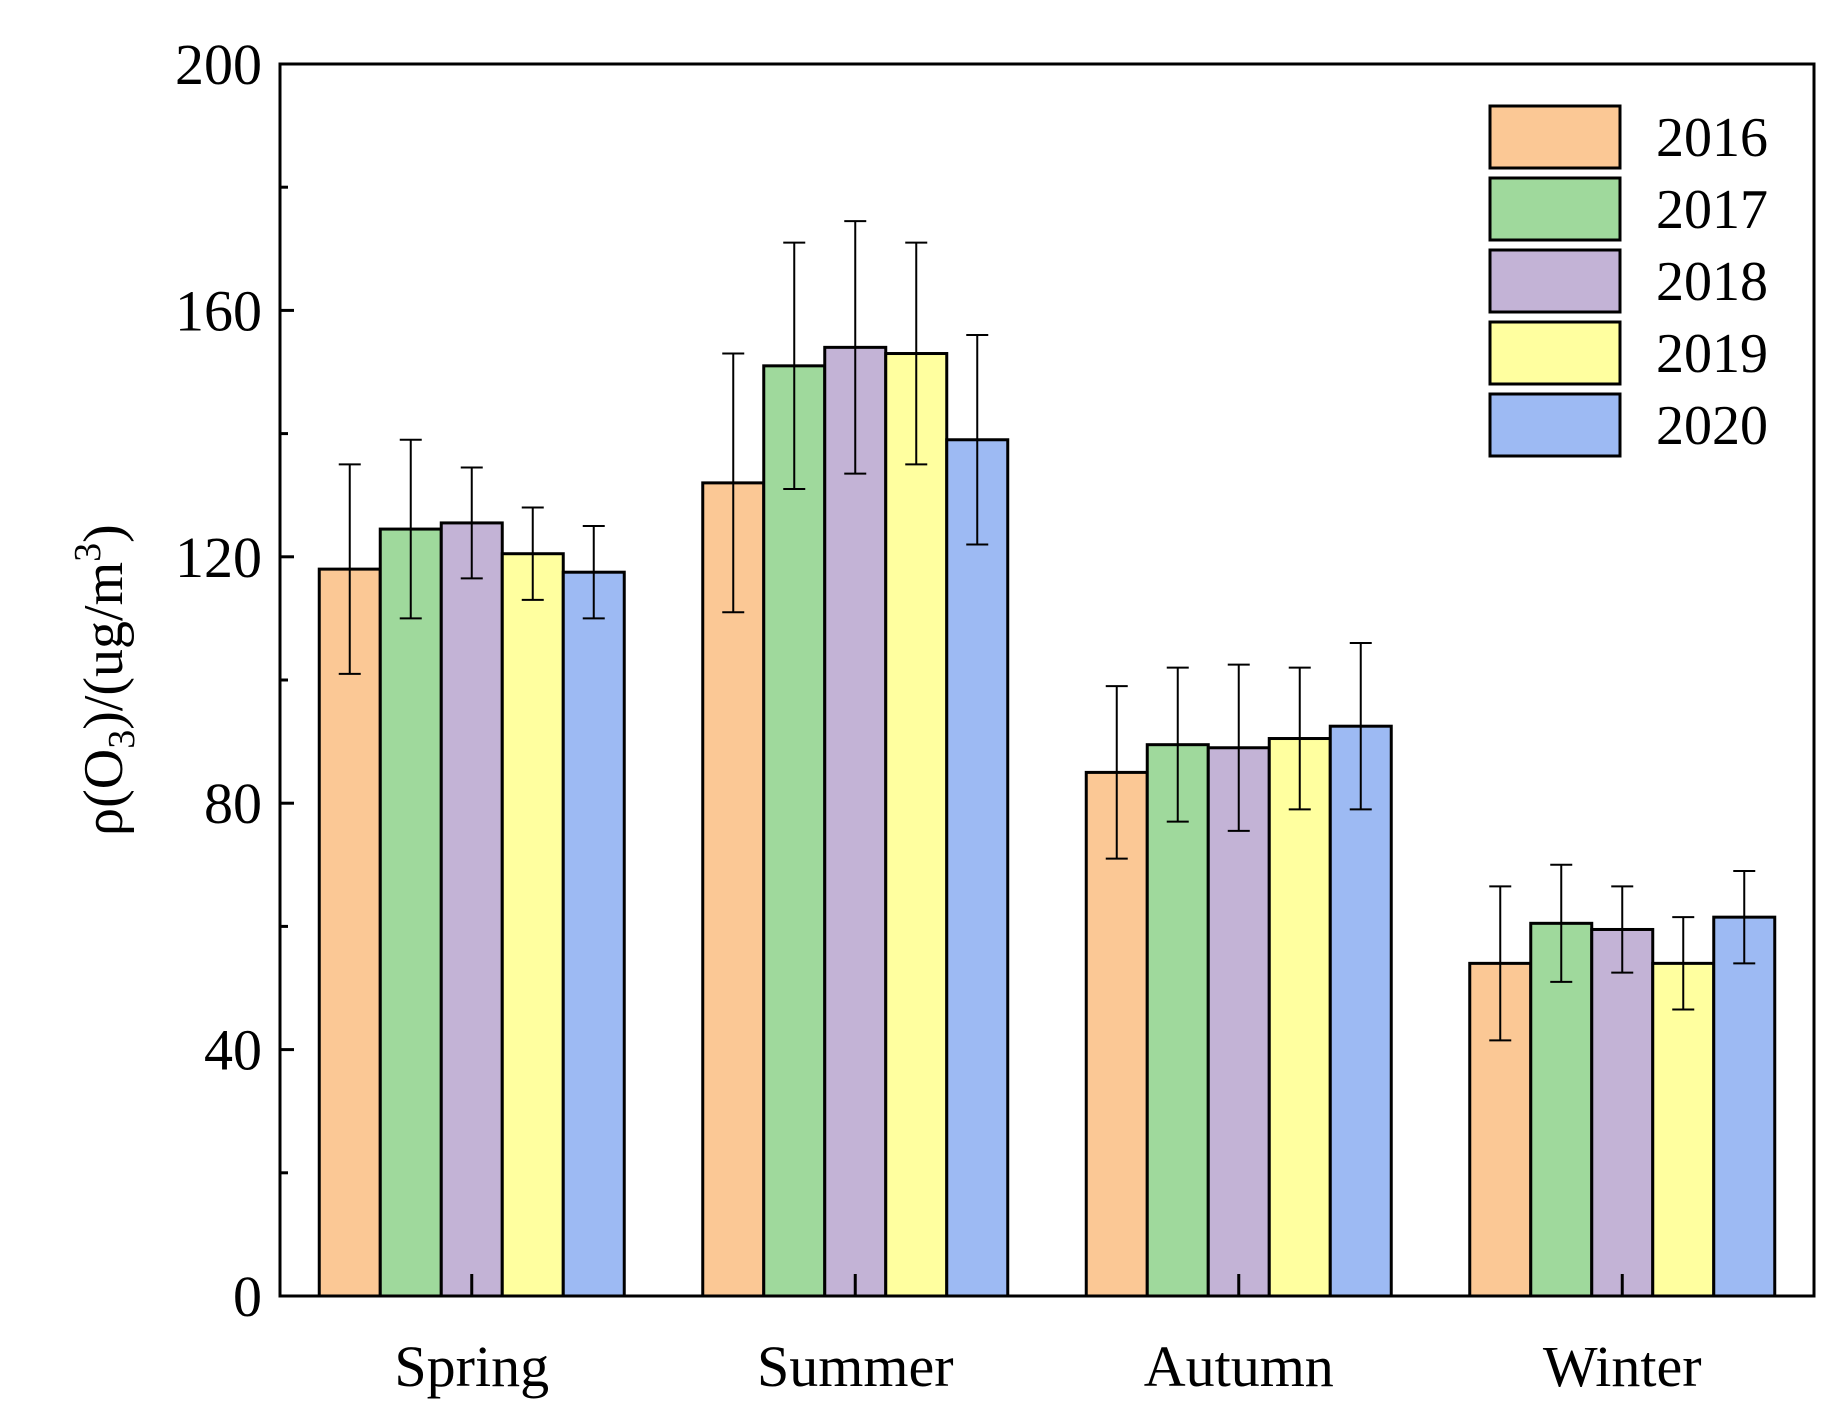 The width and height of the screenshot is (1846, 1410). What do you see at coordinates (1239, 1366) in the screenshot?
I see `x-tick-label-autumn: Autumn` at bounding box center [1239, 1366].